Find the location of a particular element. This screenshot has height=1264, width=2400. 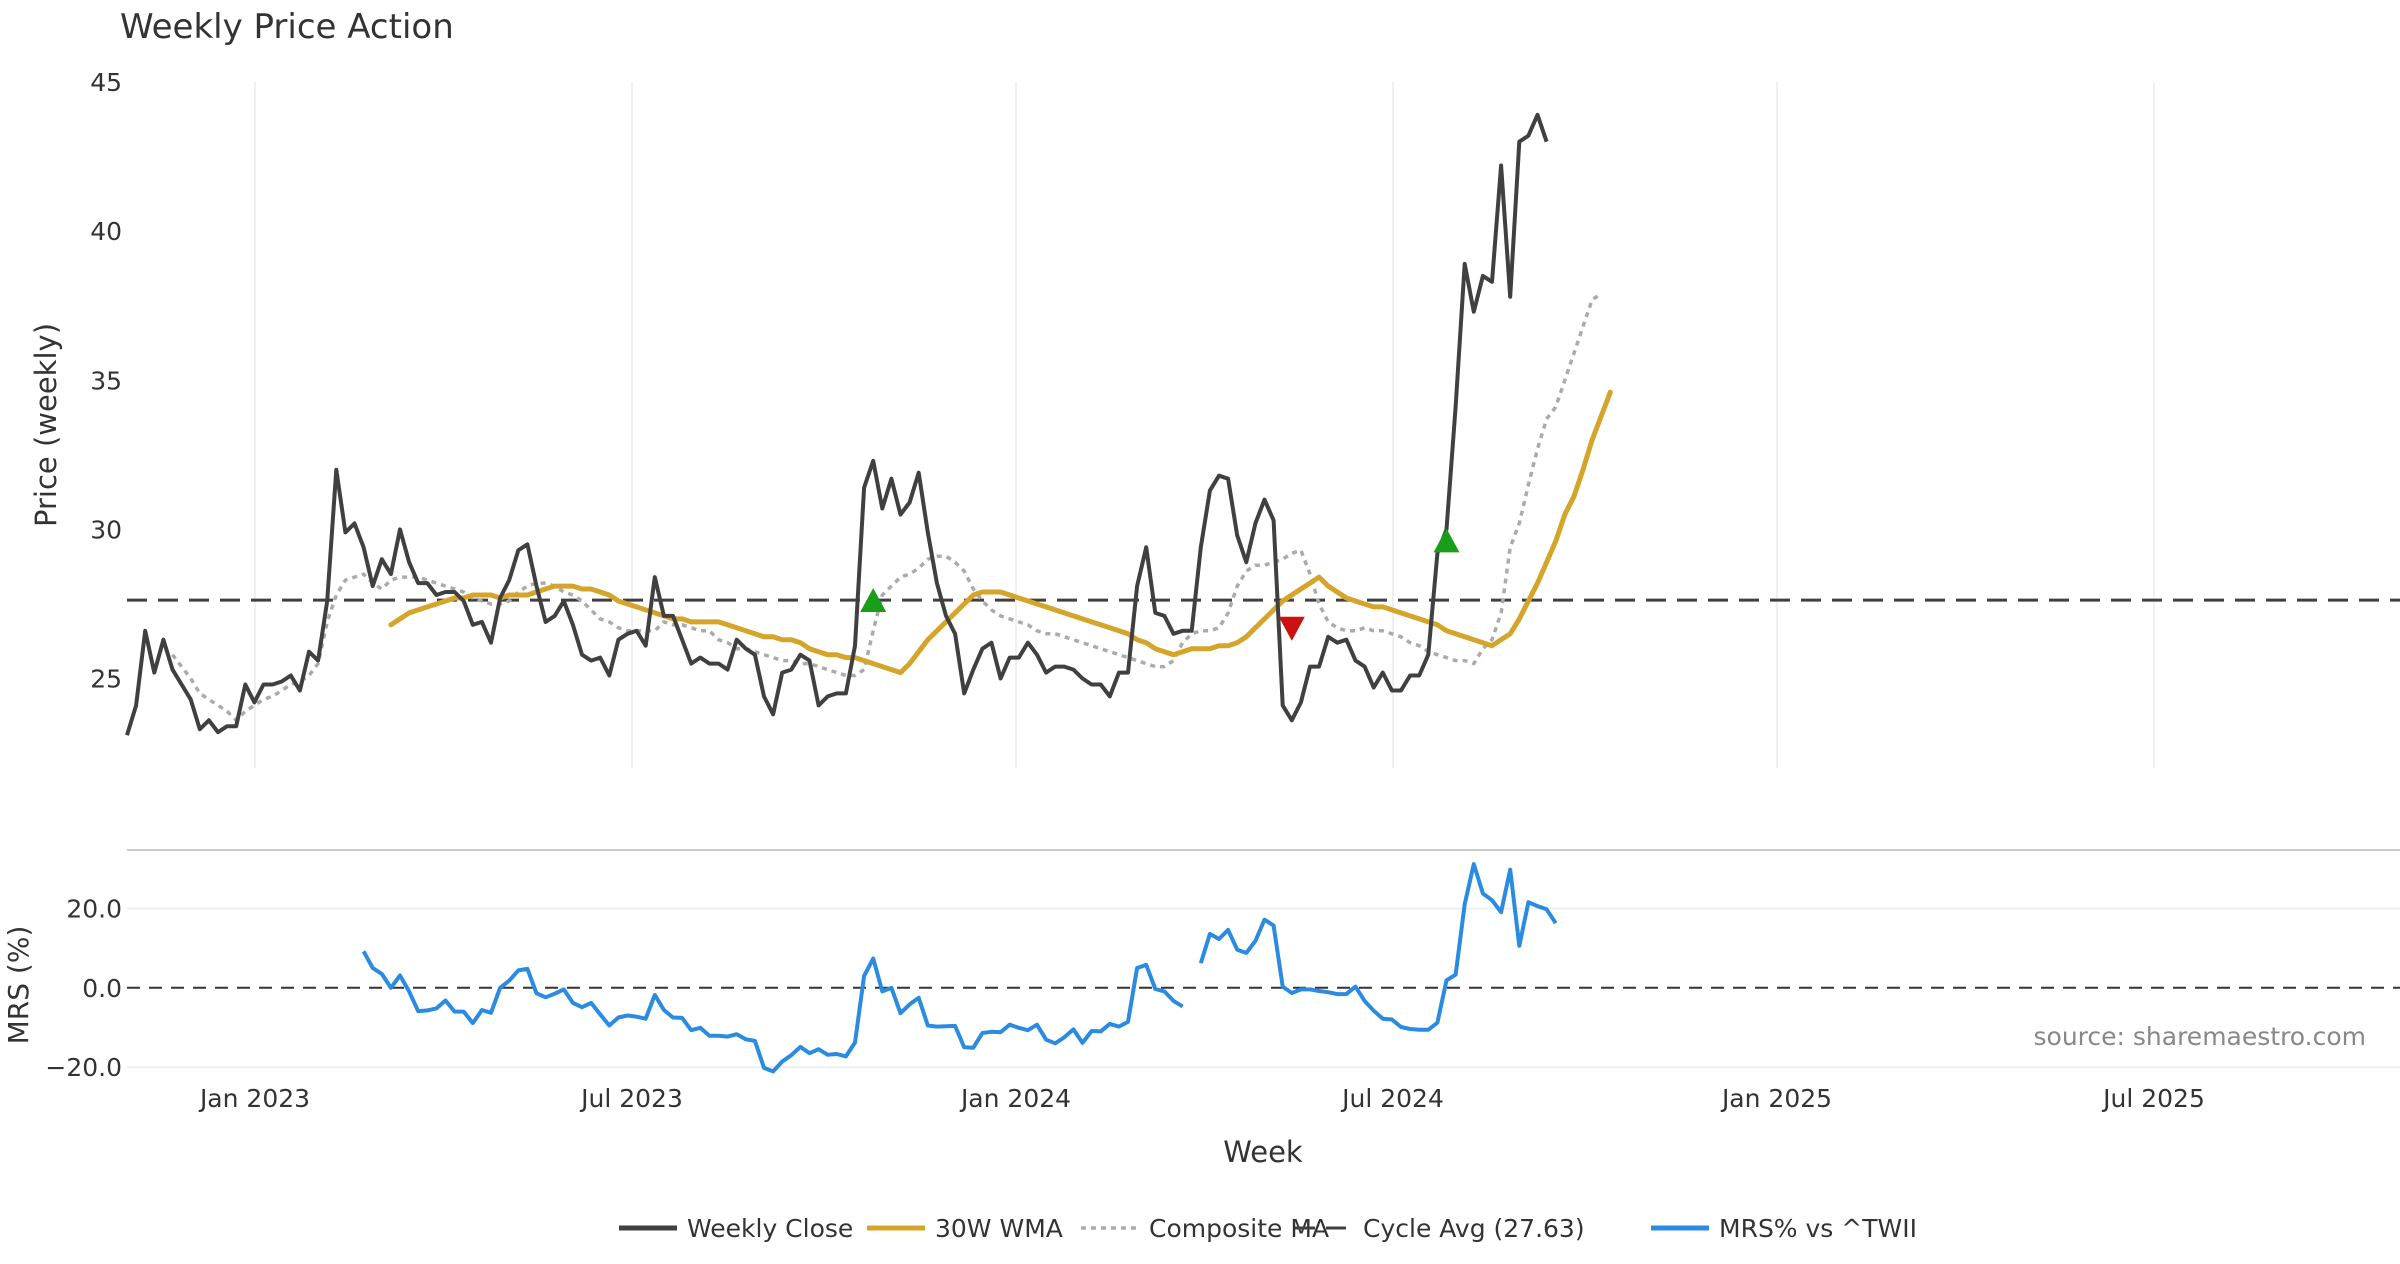

mrs-y-tick-label: 20.0 is located at coordinates (94, 909).